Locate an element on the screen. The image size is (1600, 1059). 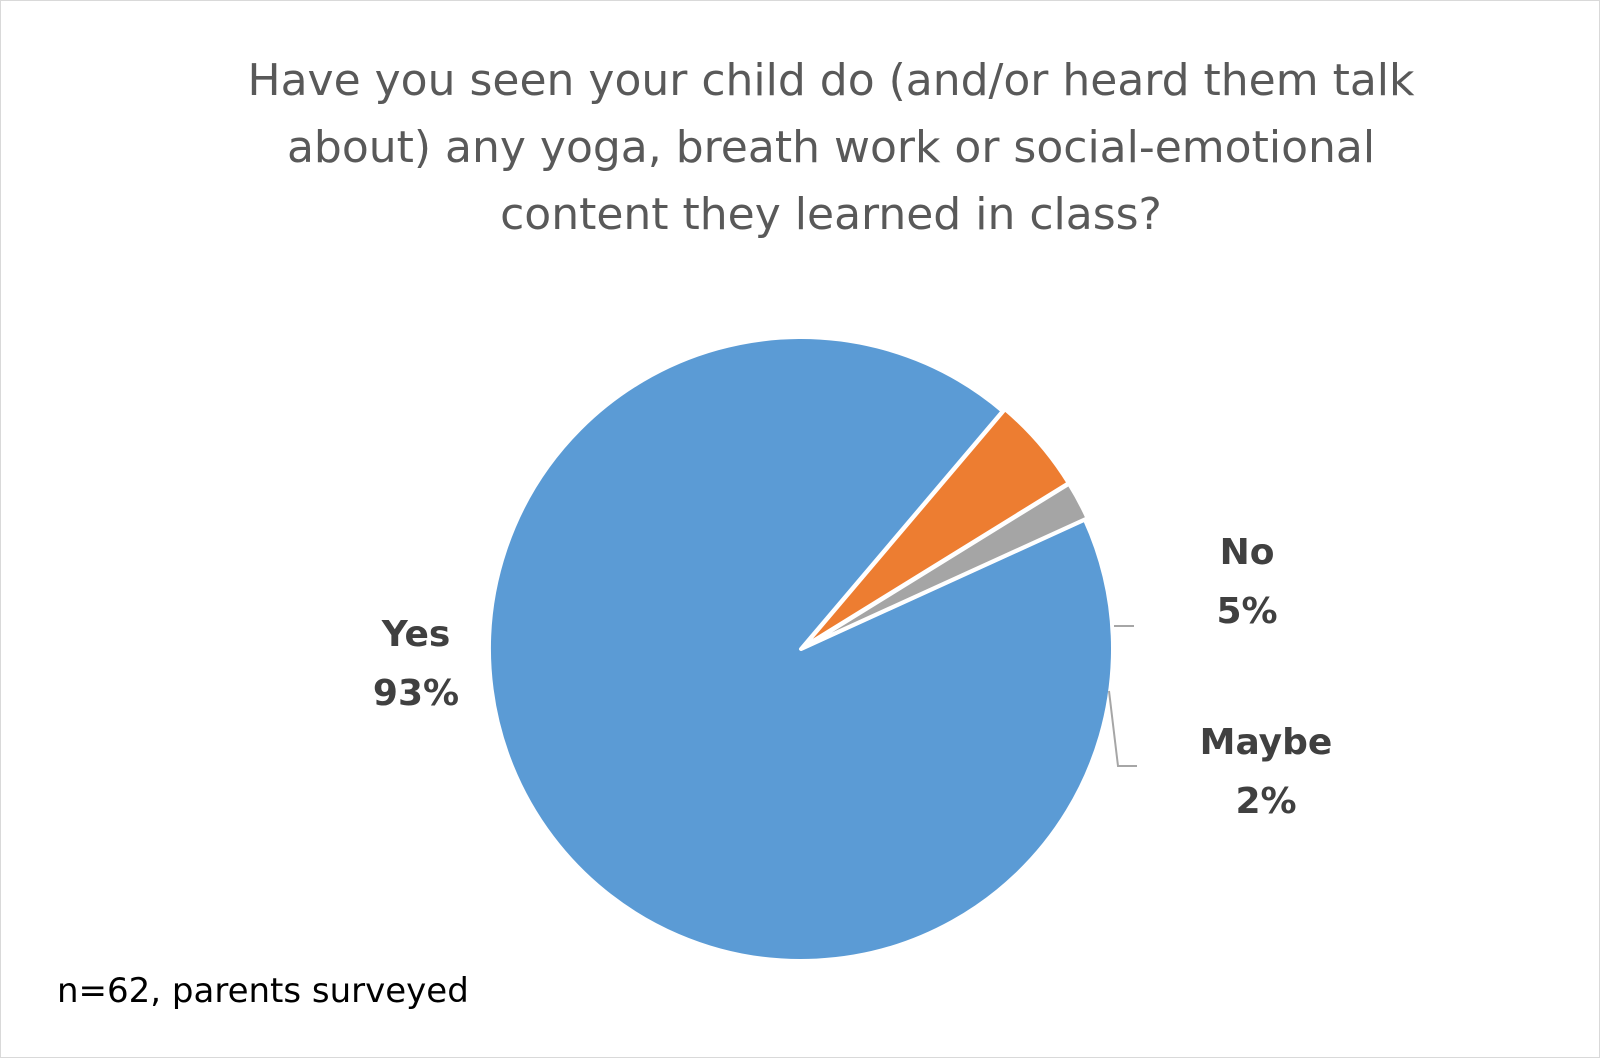
leader-line-maybe is located at coordinates (1122, 728).